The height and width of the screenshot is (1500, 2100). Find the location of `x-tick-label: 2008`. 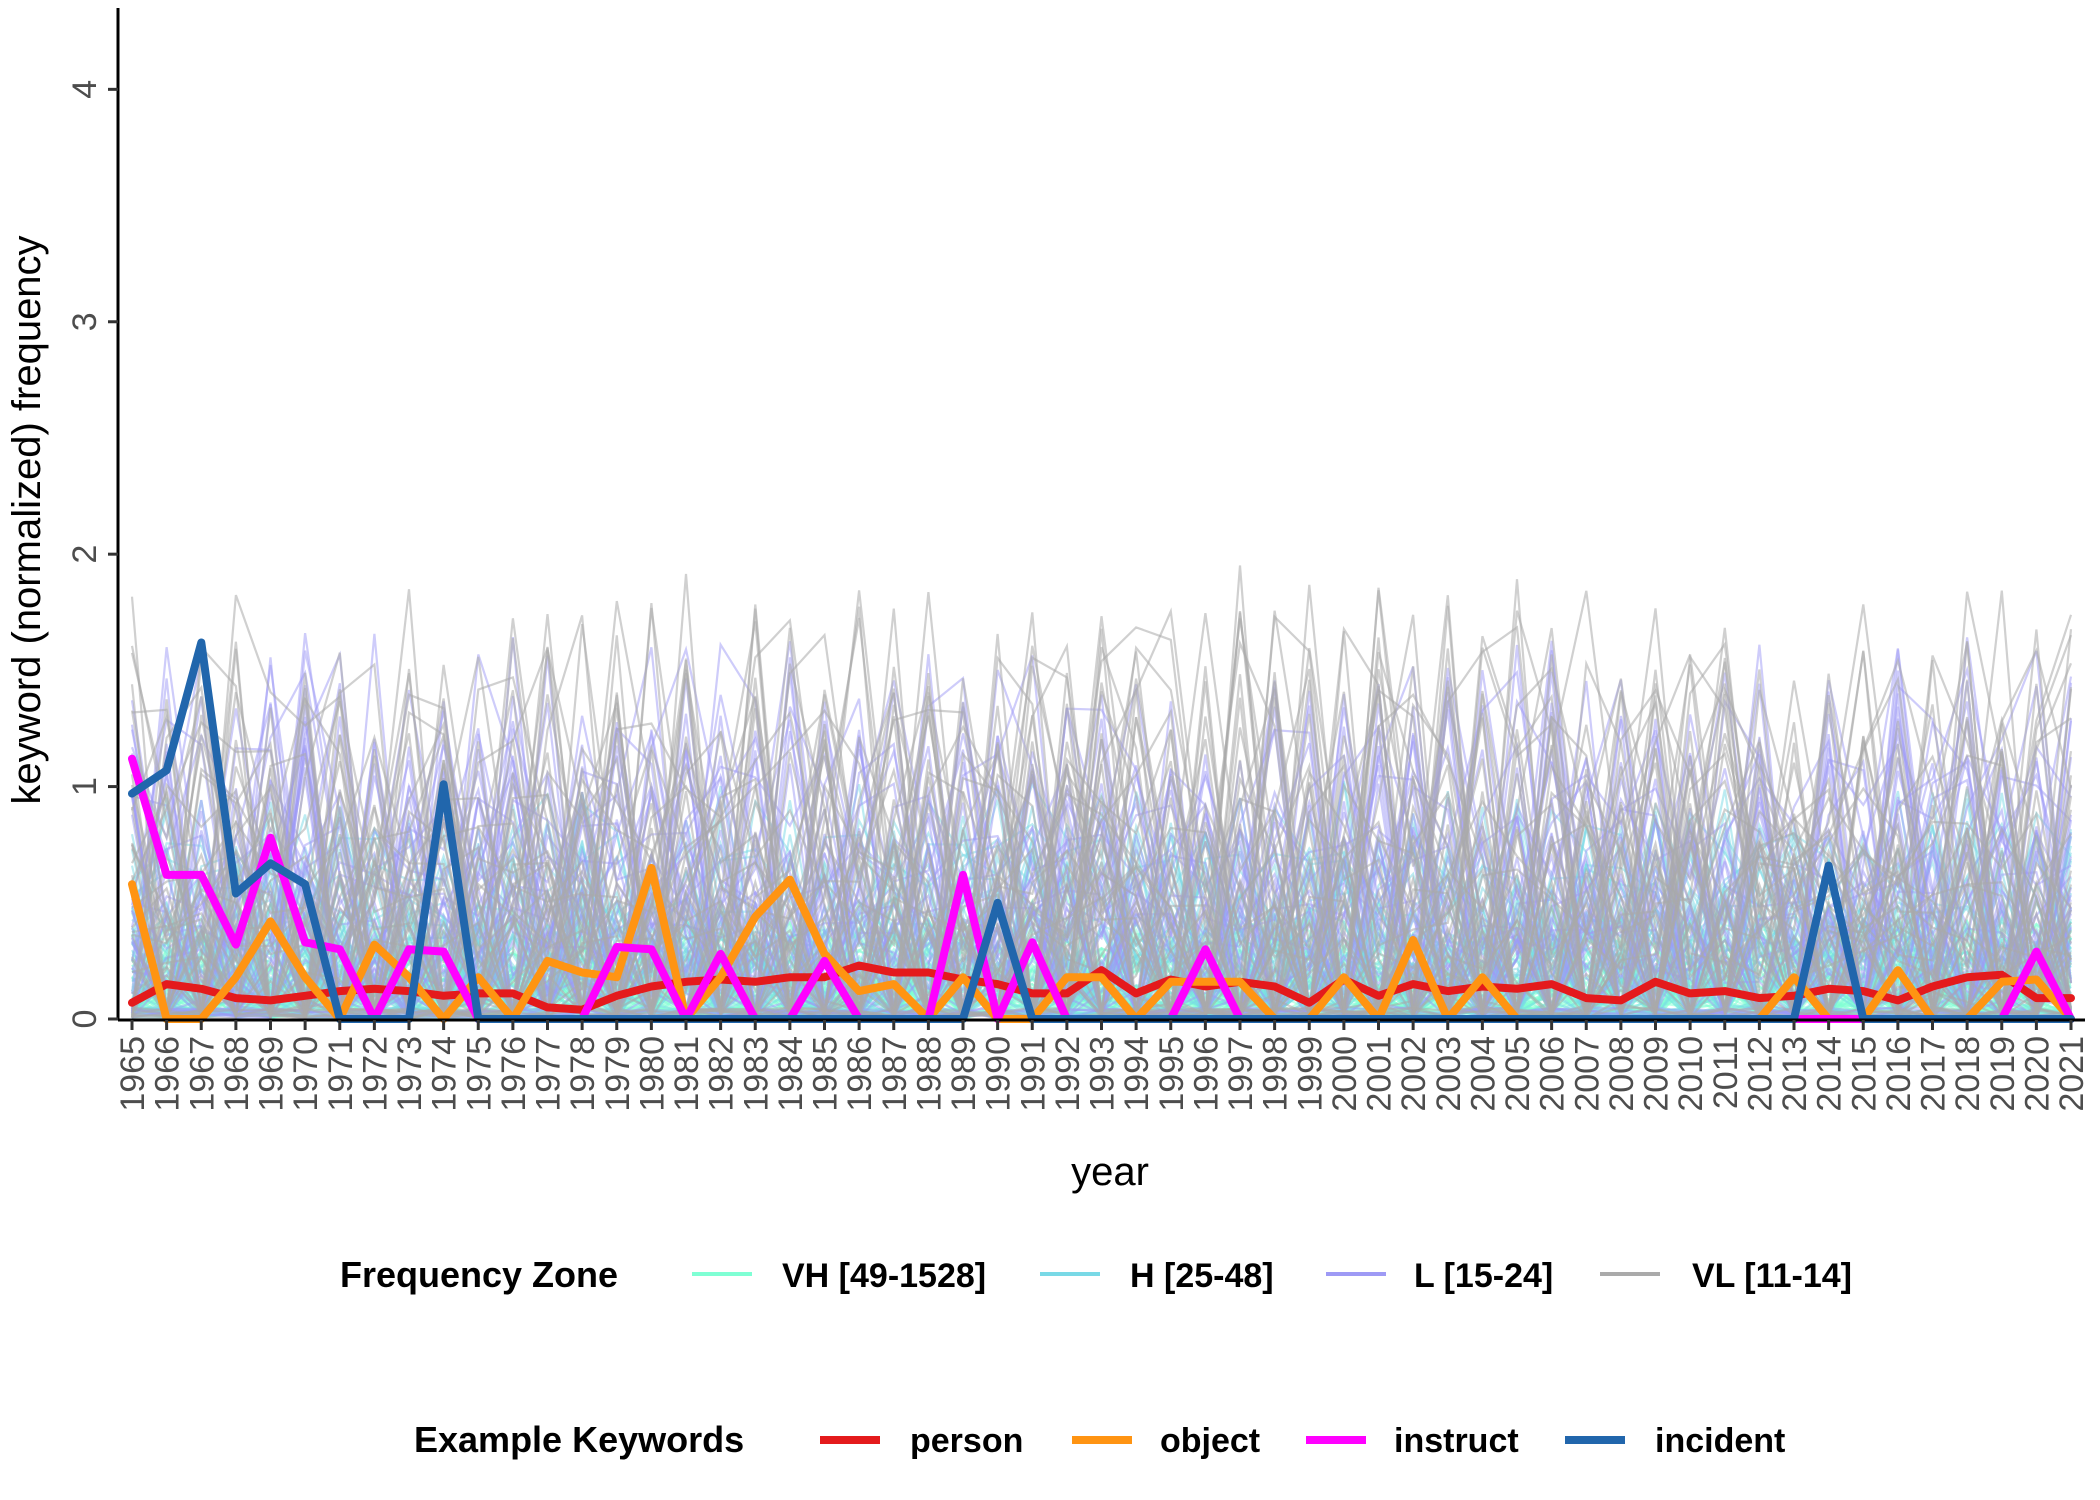

x-tick-label: 2008 is located at coordinates (1622, 1074).